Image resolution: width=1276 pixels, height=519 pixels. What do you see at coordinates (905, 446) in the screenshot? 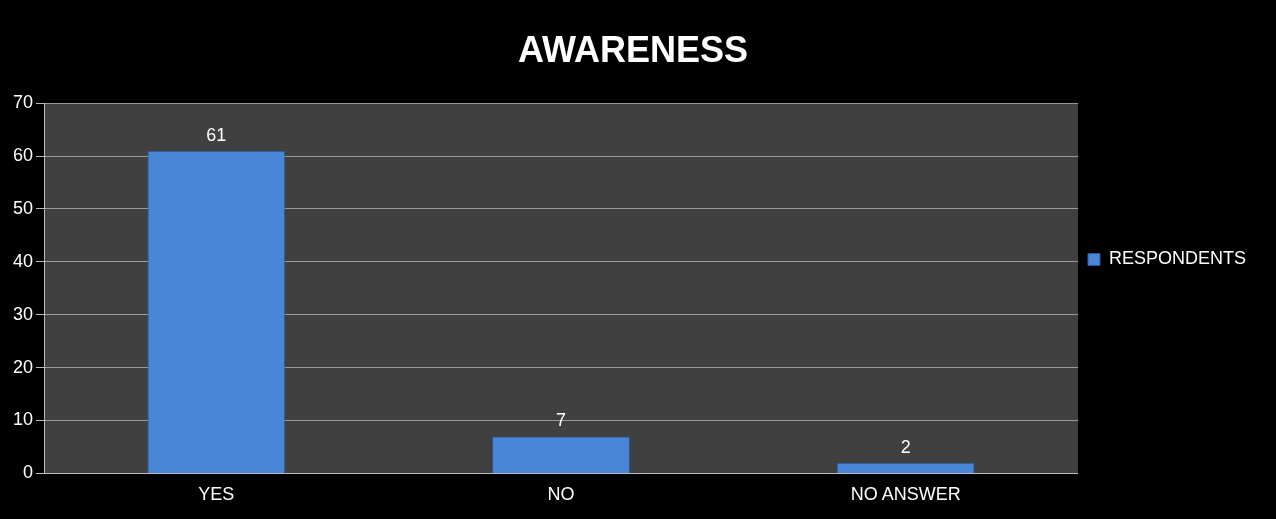
I see `data-label: 2` at bounding box center [905, 446].